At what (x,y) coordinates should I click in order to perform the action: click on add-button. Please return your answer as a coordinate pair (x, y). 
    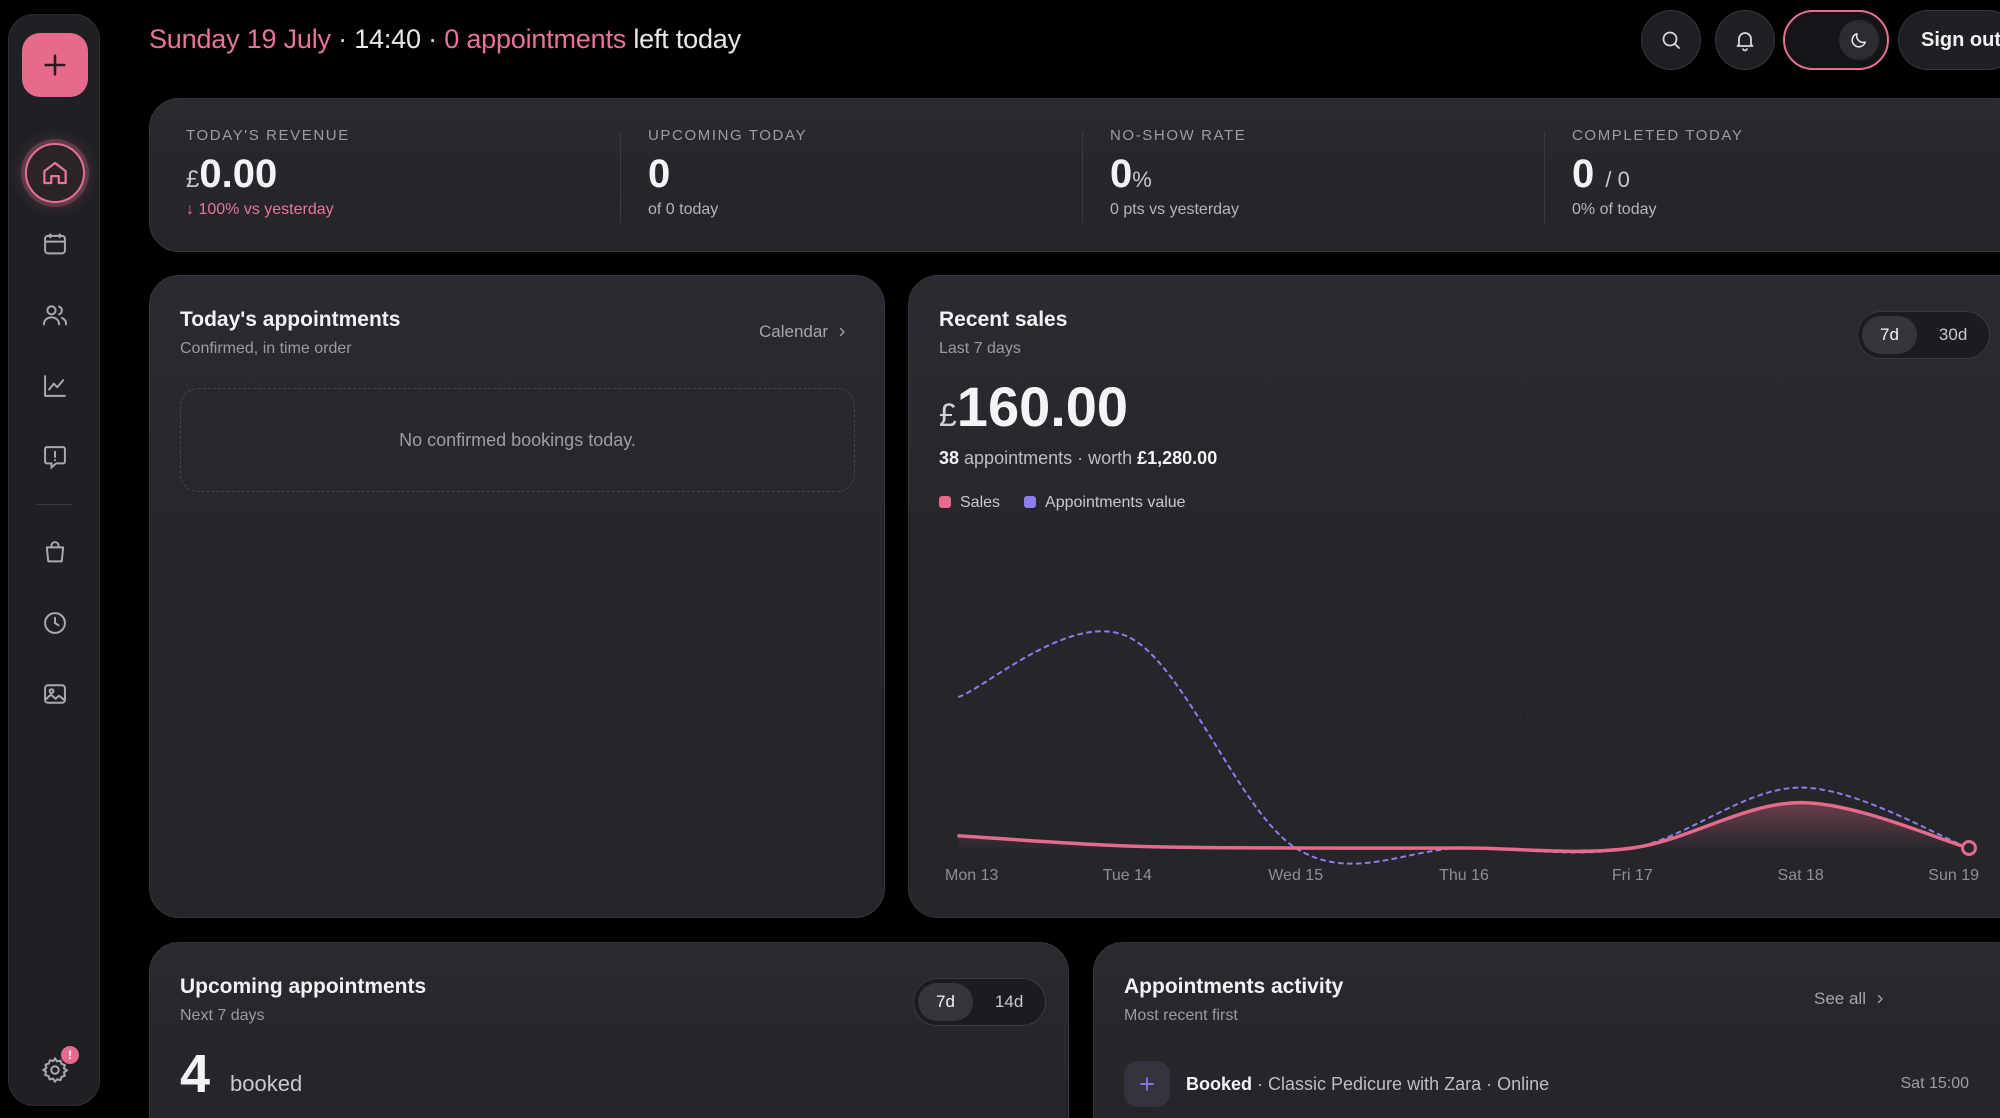
    Looking at the image, I should click on (55, 65).